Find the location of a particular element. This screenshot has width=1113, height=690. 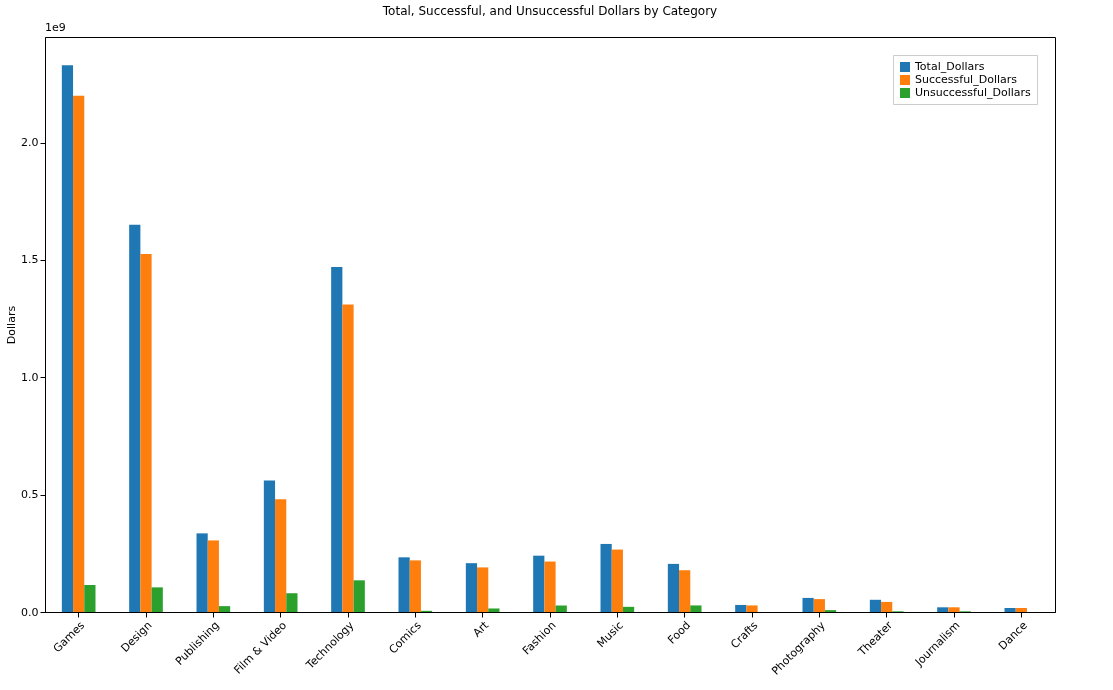

x-tick-label: Art is located at coordinates (481, 629).